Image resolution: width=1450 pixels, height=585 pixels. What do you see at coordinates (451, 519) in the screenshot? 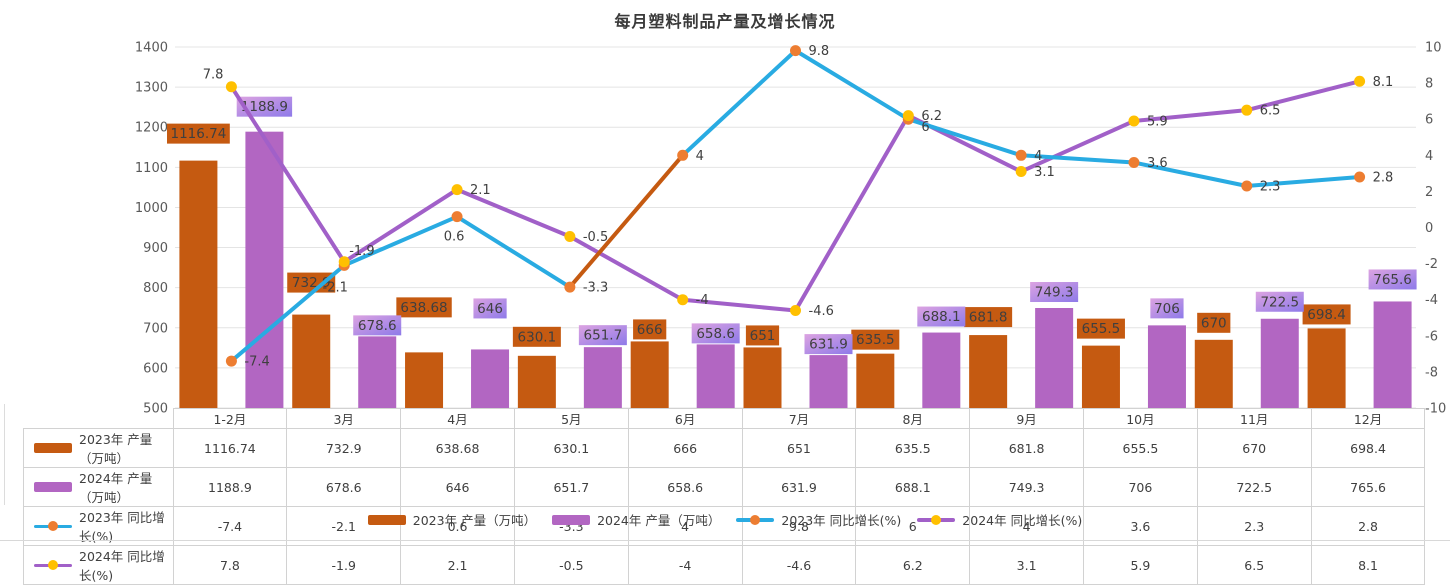
I see `legend-item: 2023年 产量（万吨）` at bounding box center [451, 519].